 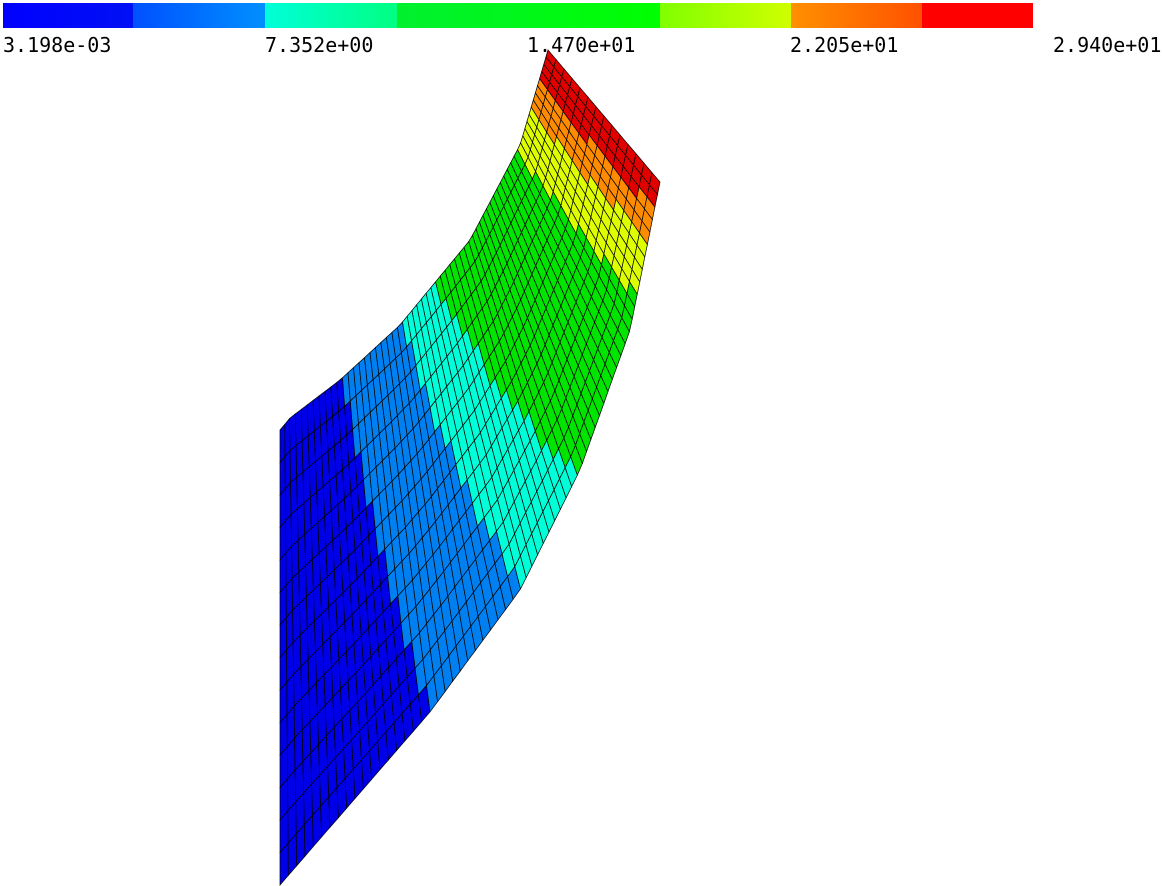 I want to click on colorbar-label: 3.198e-03, so click(x=57, y=45).